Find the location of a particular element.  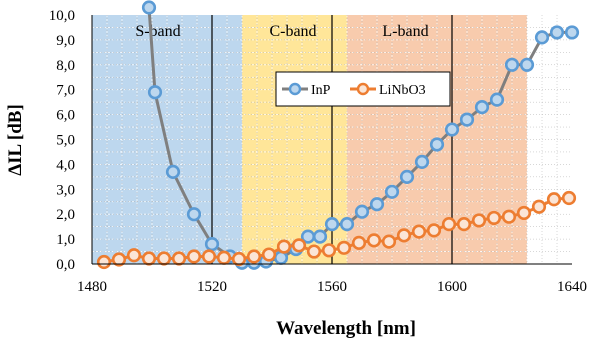

y-tick-label: 0,0 is located at coordinates (65, 265).